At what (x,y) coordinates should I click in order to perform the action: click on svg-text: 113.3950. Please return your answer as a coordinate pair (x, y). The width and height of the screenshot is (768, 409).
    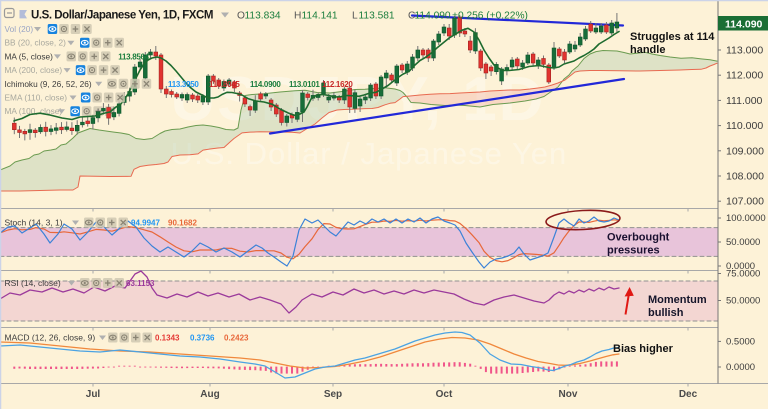
    Looking at the image, I should click on (183, 84).